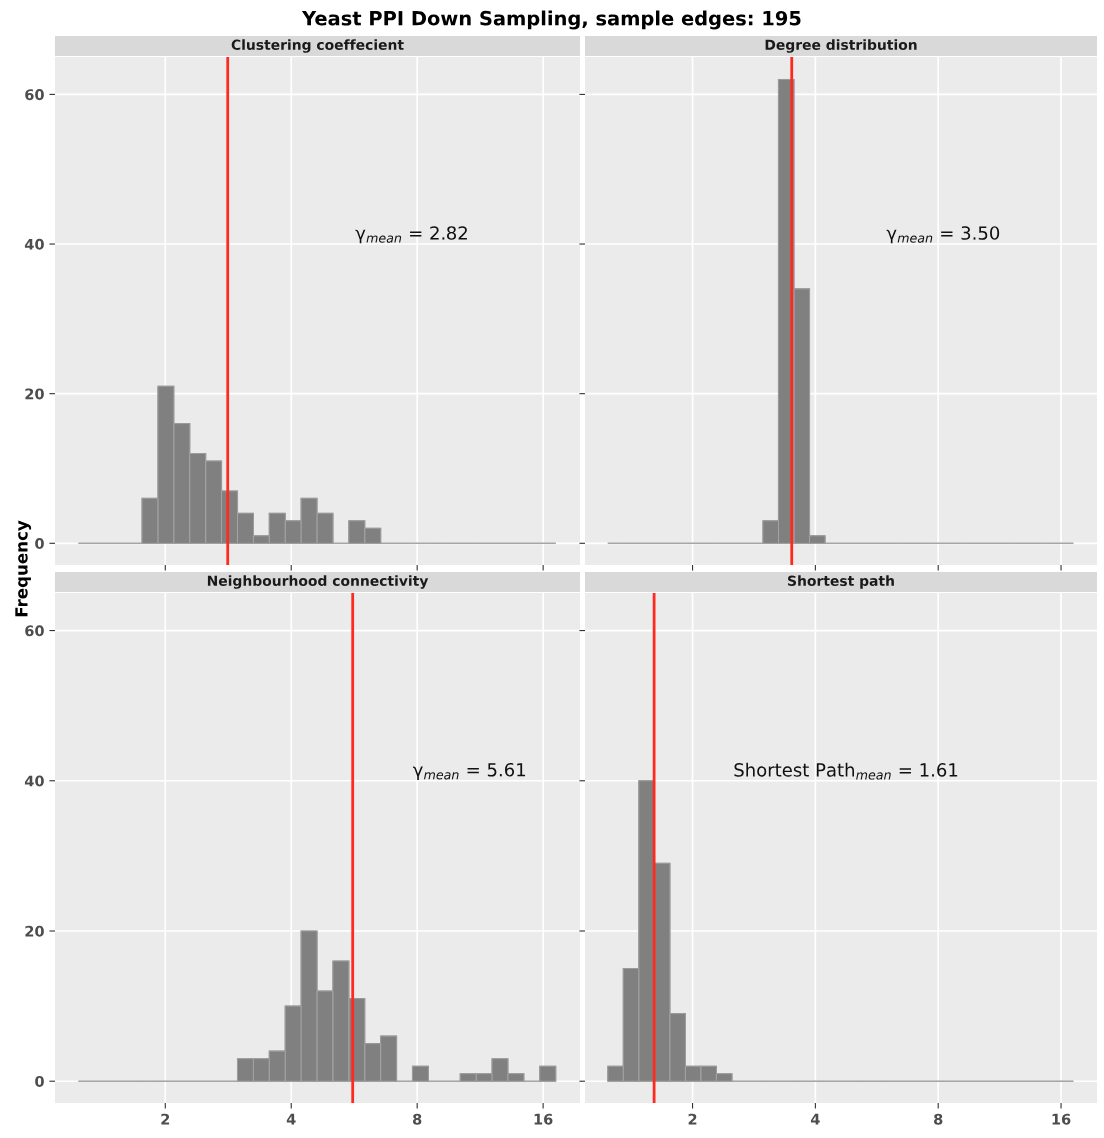 Image resolution: width=1104 pixels, height=1138 pixels. Describe the element at coordinates (317, 46) in the screenshot. I see `chart-subtitle: Clustering coeffecient` at that location.